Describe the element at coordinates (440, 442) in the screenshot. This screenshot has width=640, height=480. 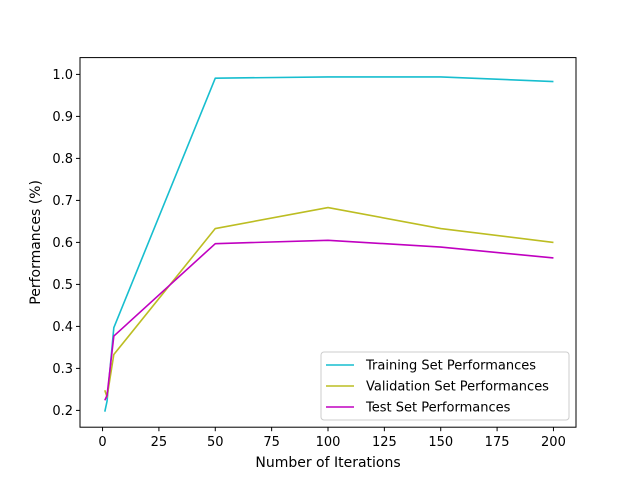
I see `x-tick-label: 150` at that location.